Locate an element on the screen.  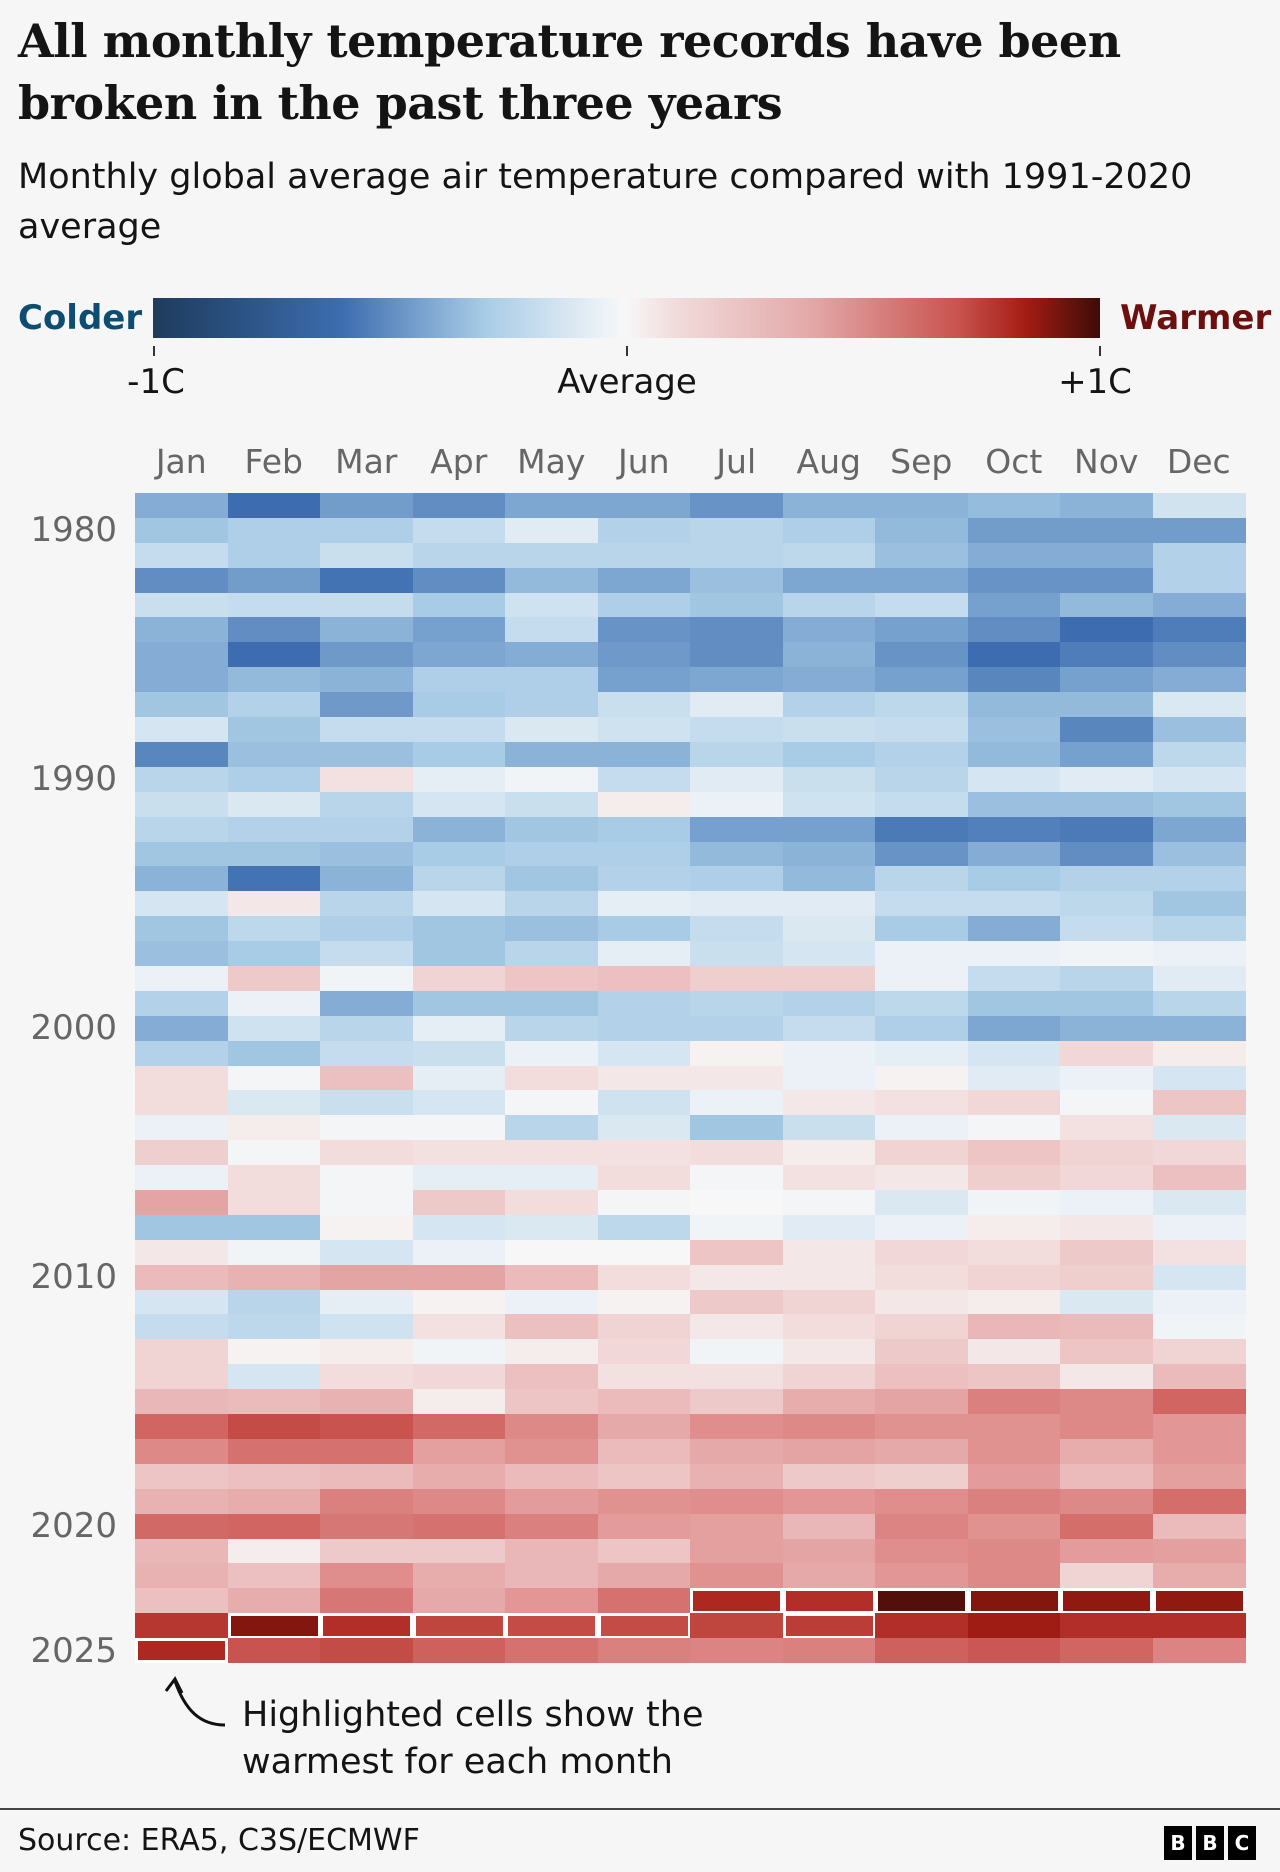
month-label: Jul is located at coordinates (736, 461).